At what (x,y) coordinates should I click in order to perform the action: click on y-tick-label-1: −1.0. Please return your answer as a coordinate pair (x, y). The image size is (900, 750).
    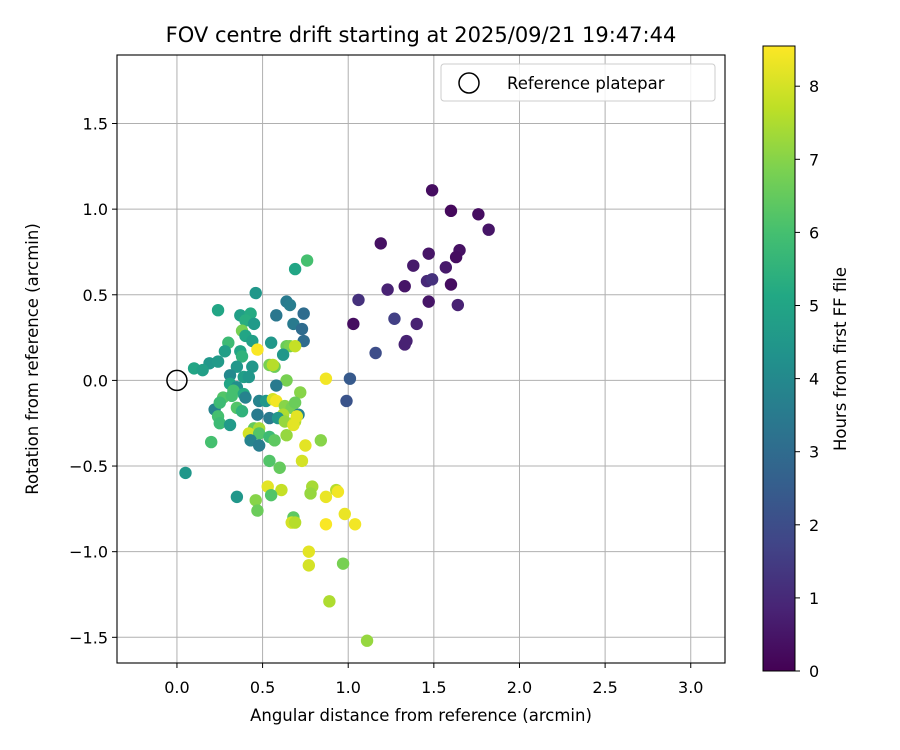
    Looking at the image, I should click on (88, 552).